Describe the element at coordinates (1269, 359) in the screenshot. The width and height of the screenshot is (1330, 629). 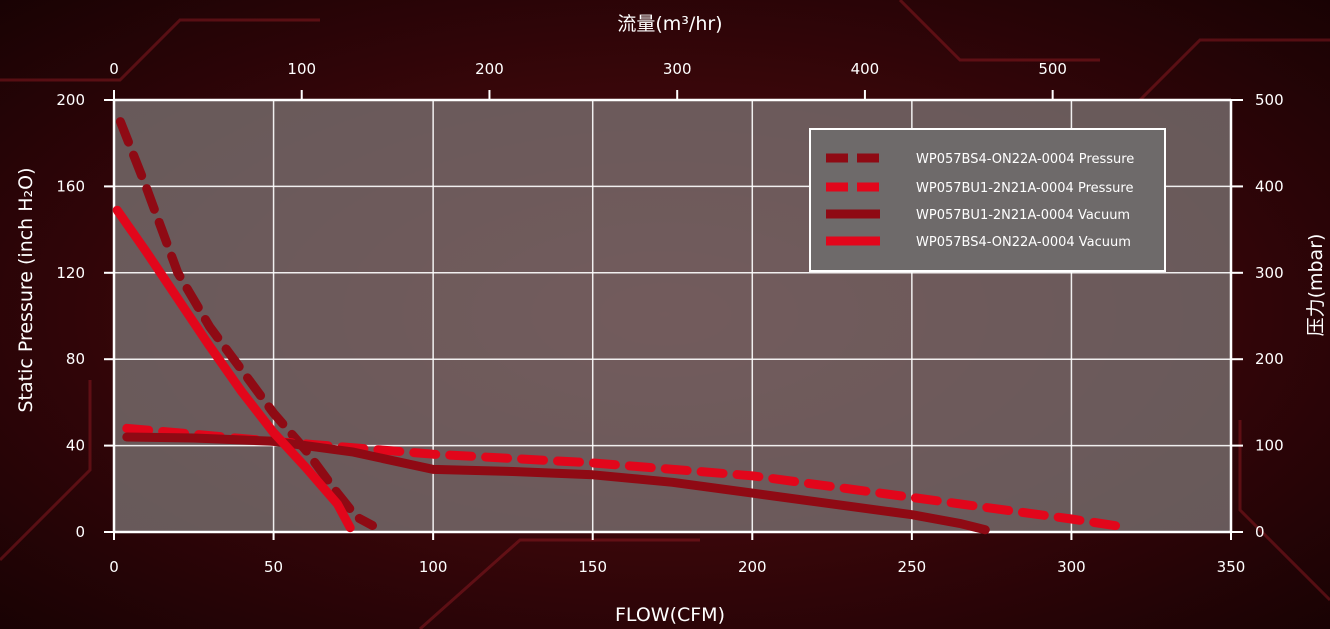
I see `y2-tick-label: 200` at that location.